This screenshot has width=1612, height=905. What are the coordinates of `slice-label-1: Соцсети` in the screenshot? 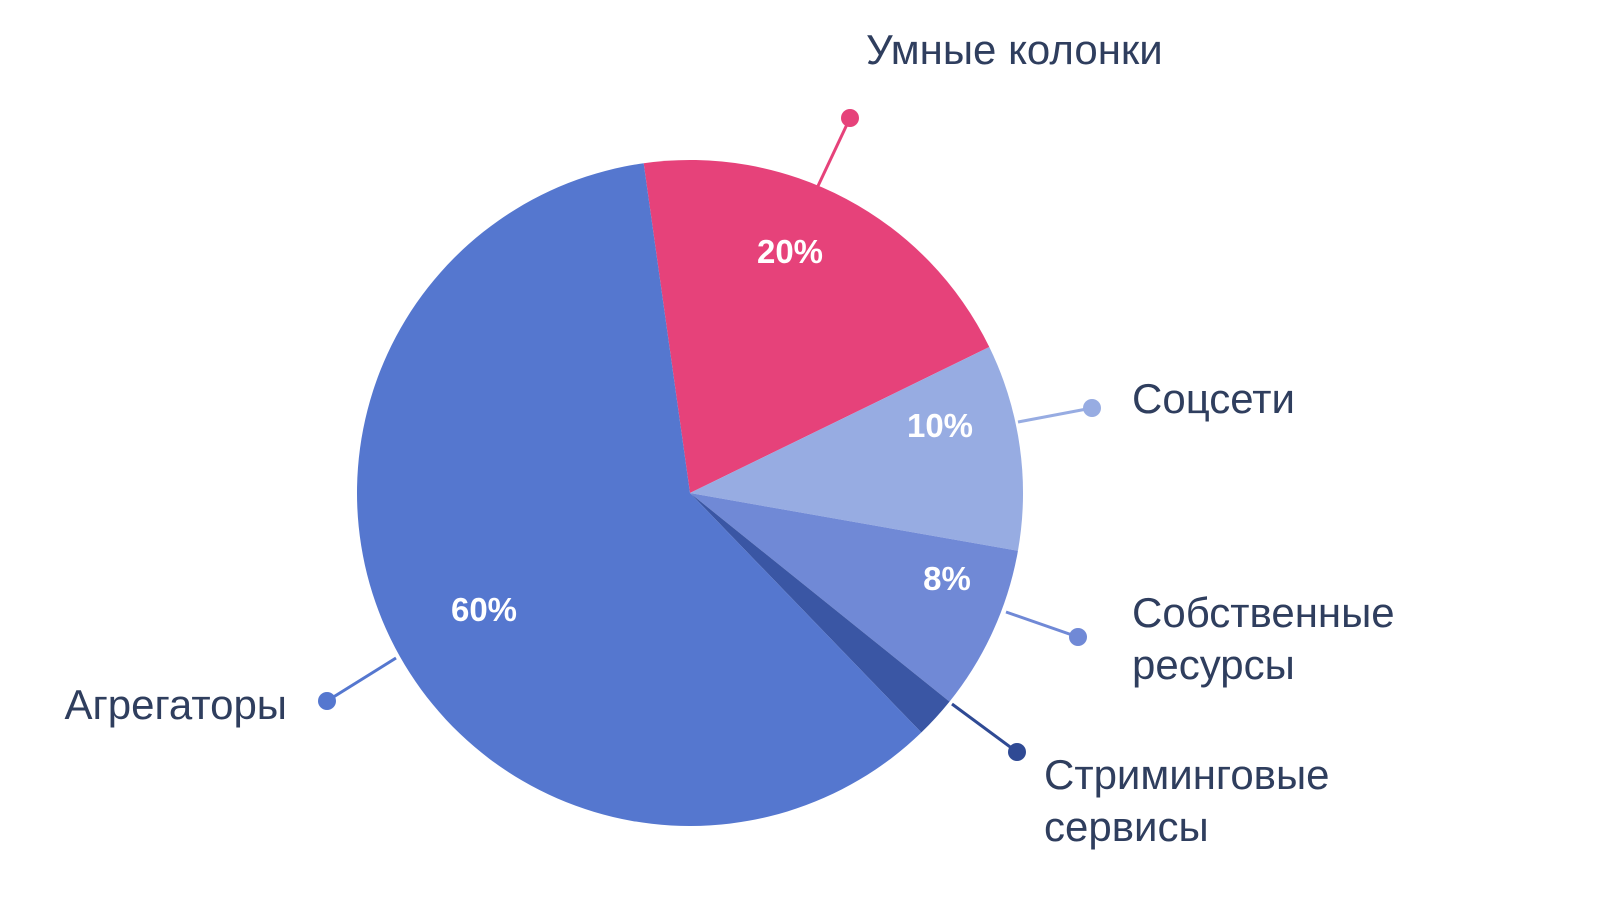 It's located at (1213, 398).